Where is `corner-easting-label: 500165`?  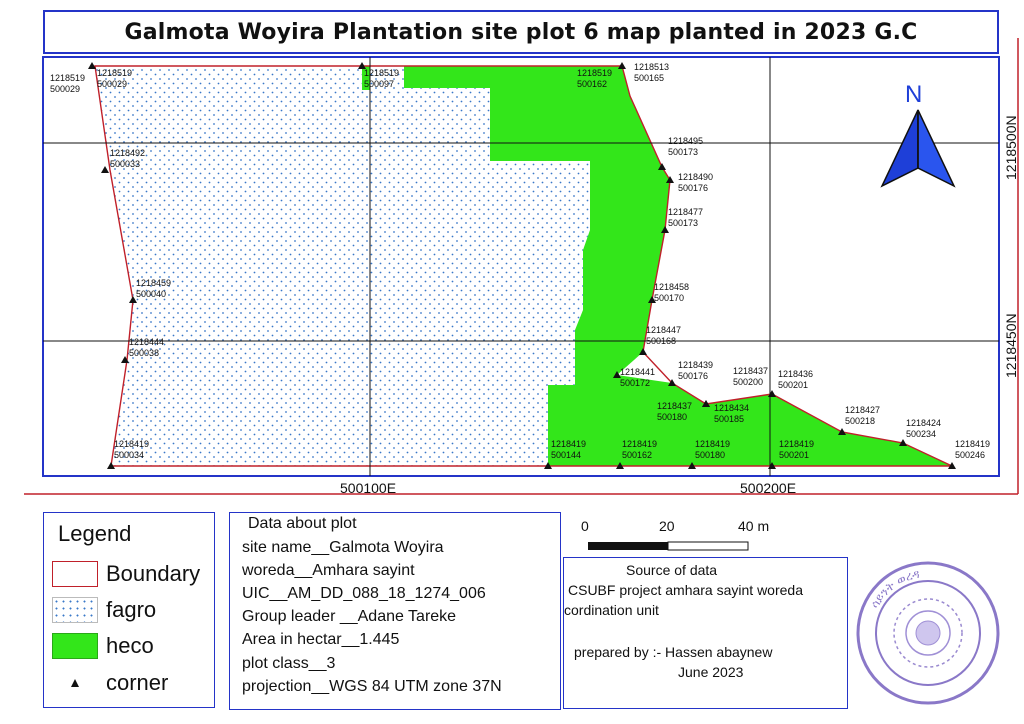
corner-easting-label: 500165 is located at coordinates (649, 78).